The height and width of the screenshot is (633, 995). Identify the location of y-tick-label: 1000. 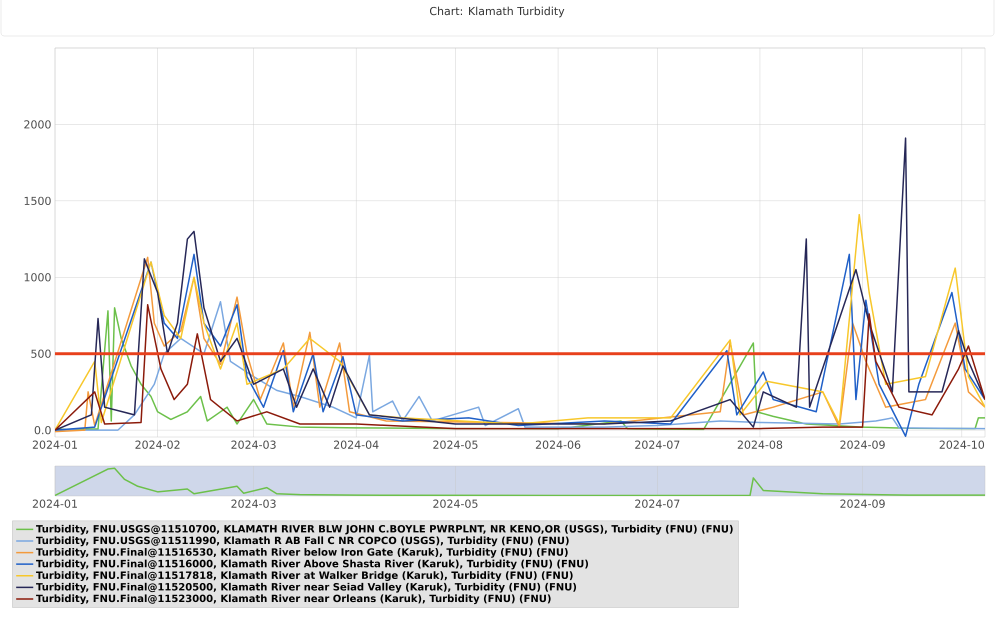
(37, 277).